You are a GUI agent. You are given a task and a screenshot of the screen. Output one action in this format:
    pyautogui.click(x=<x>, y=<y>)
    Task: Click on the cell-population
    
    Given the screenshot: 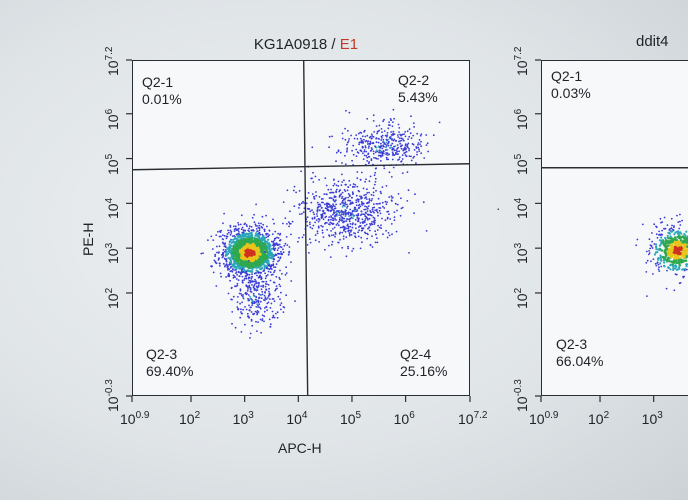 What is the action you would take?
    pyautogui.click(x=376, y=143)
    